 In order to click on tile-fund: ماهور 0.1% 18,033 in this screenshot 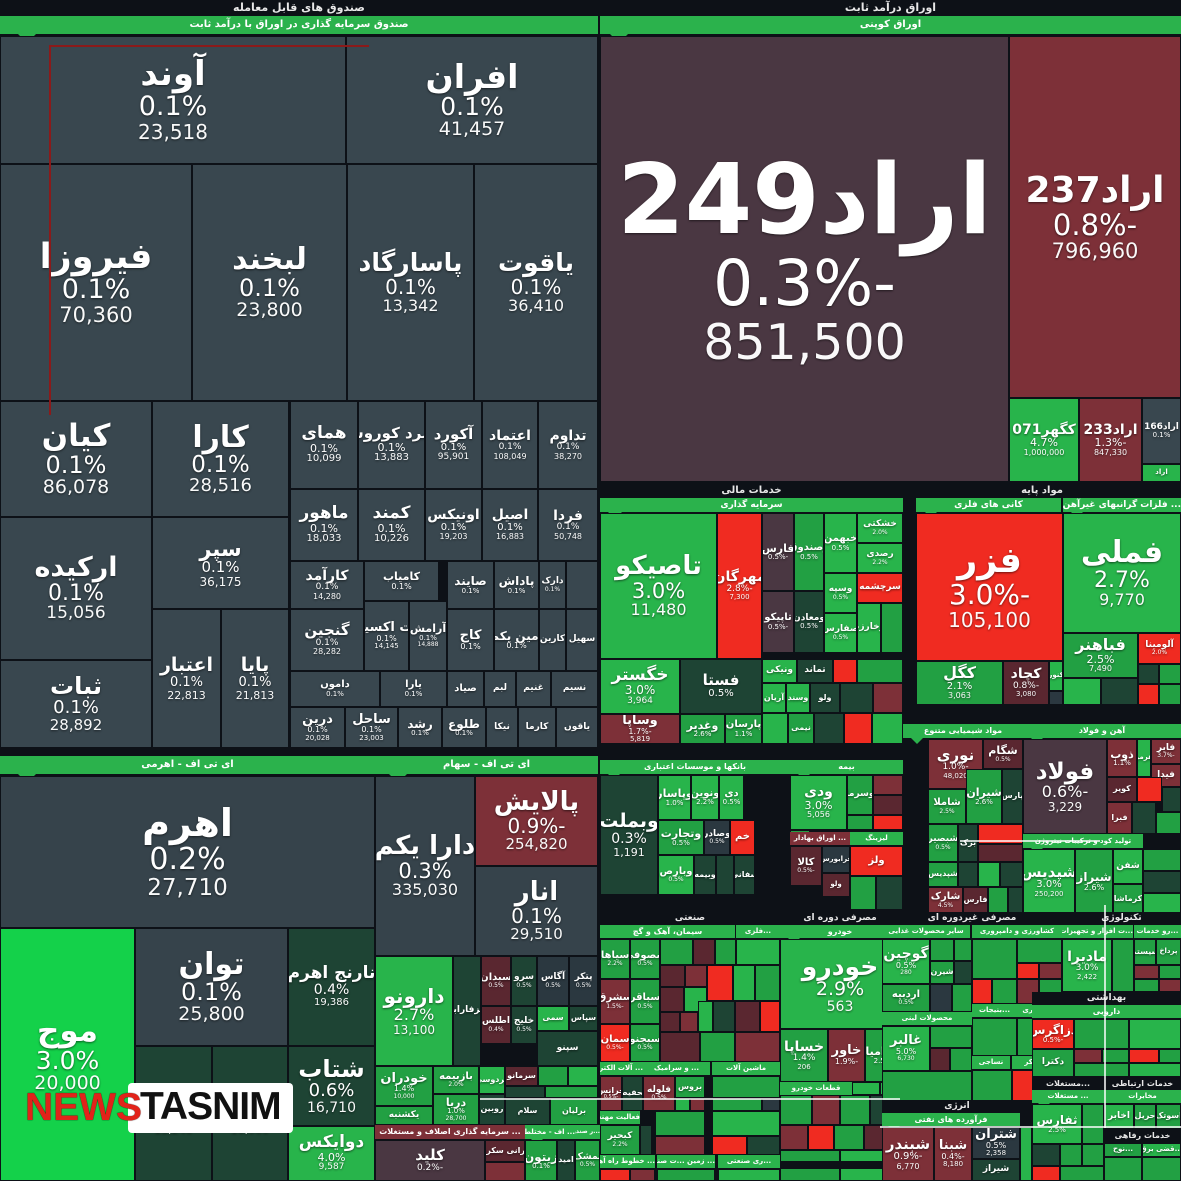, I will do `click(324, 525)`.